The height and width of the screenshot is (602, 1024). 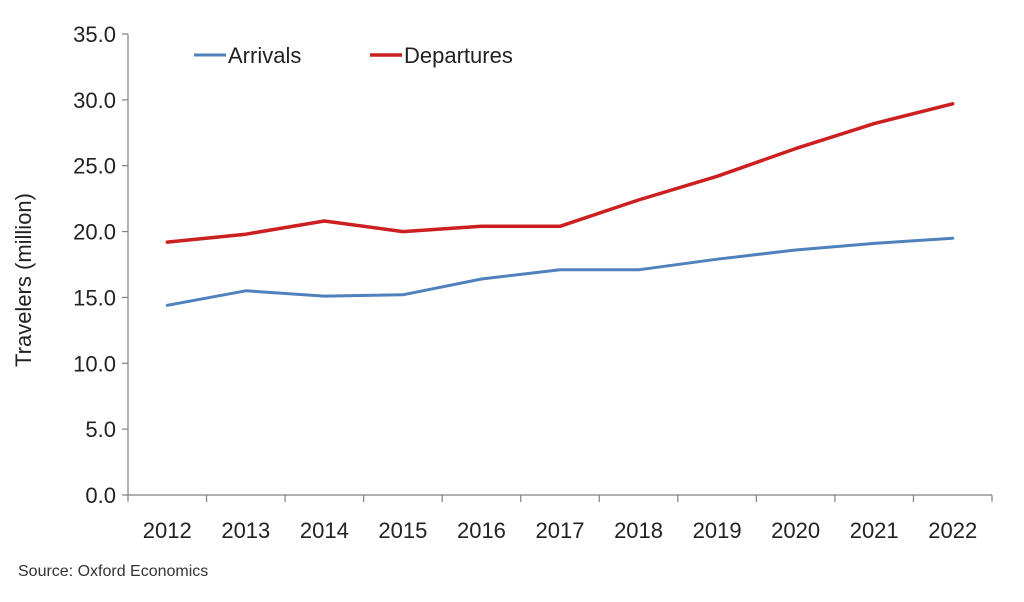 What do you see at coordinates (94, 363) in the screenshot?
I see `y-tick-label: 10.0` at bounding box center [94, 363].